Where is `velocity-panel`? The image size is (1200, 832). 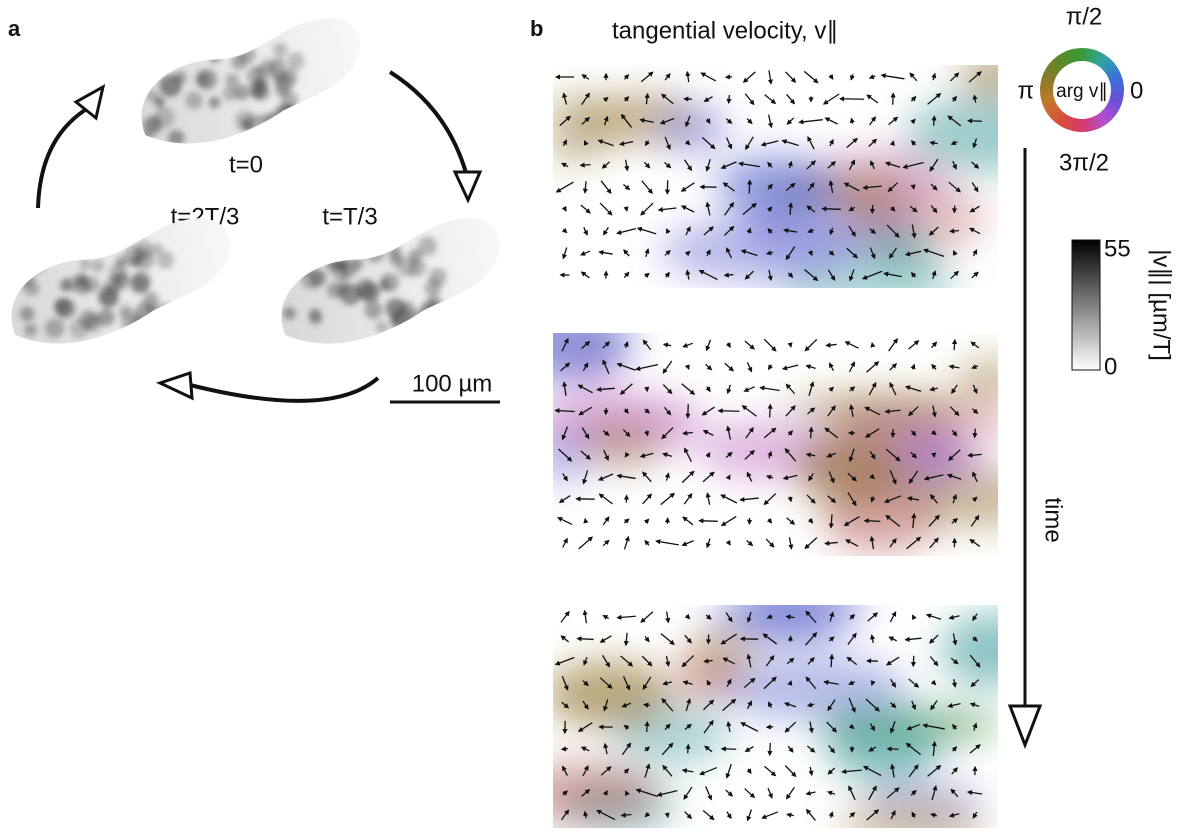 velocity-panel is located at coordinates (775, 444).